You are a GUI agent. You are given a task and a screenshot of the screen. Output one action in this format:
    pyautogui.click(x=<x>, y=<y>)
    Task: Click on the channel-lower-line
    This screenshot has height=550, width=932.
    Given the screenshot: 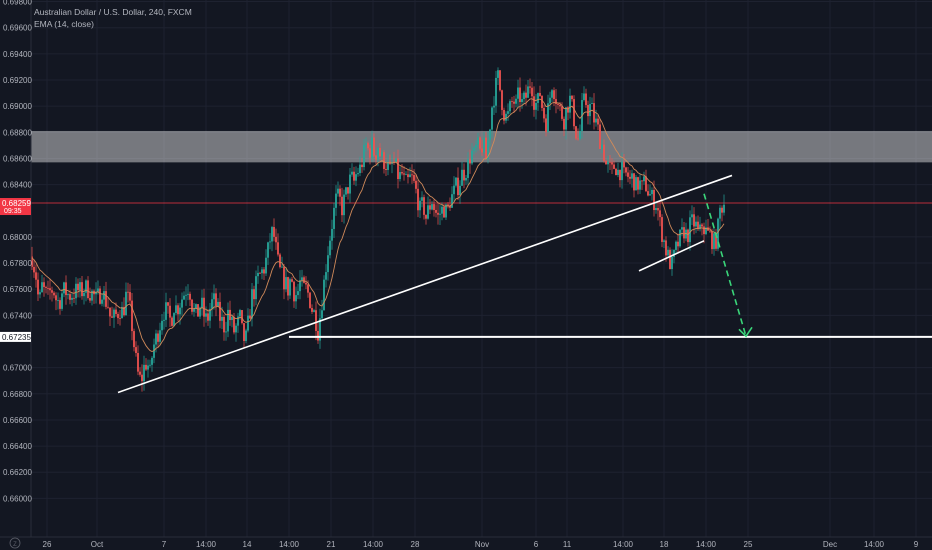 What is the action you would take?
    pyautogui.click(x=671, y=256)
    